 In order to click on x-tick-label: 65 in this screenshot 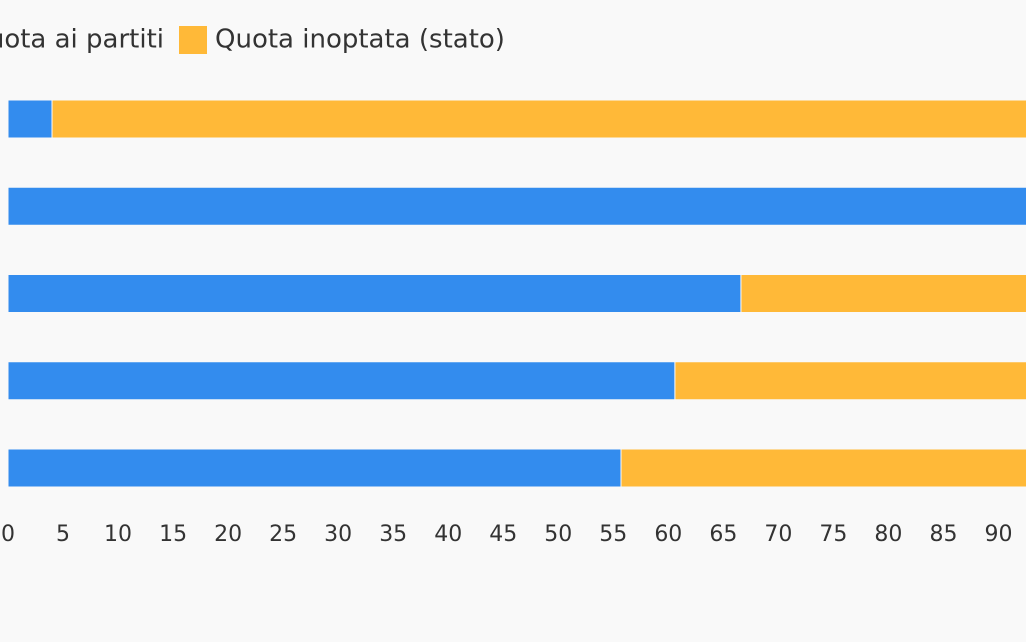, I will do `click(723, 534)`.